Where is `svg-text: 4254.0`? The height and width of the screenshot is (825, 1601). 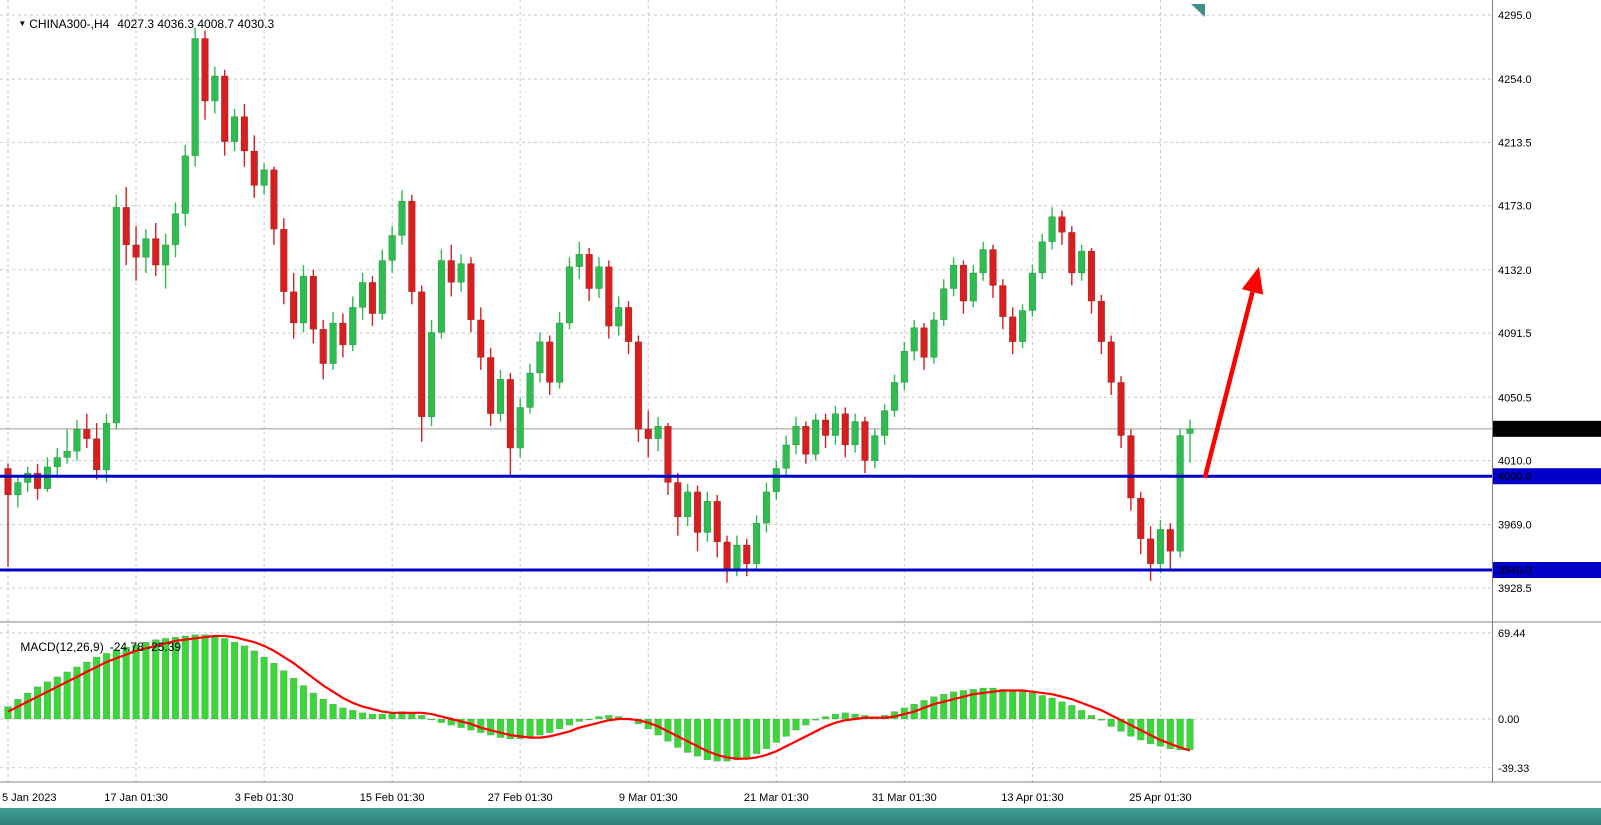 svg-text: 4254.0 is located at coordinates (1515, 80).